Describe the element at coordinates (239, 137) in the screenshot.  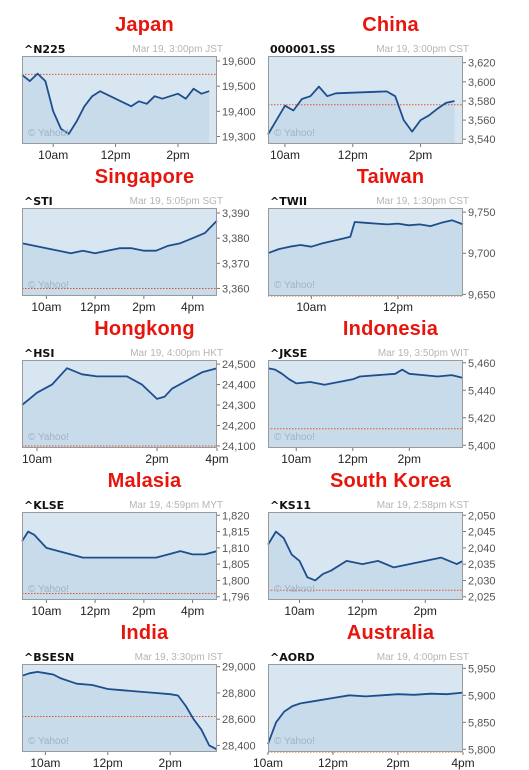
I see `y-tick-label: 19,300` at that location.